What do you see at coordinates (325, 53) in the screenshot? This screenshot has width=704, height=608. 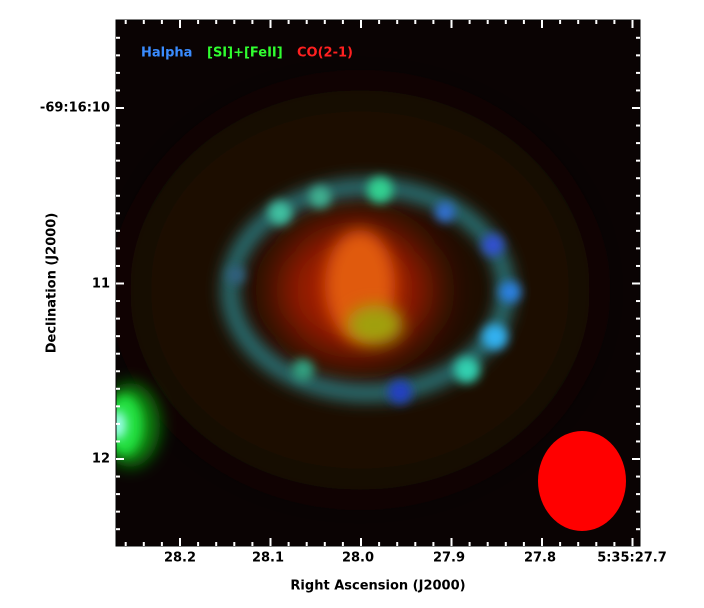 I see `legend-entry: CO(2-1)` at bounding box center [325, 53].